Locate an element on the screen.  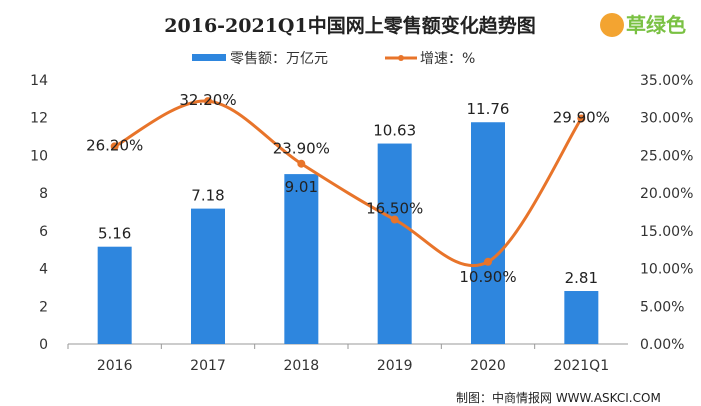
chart-title: 2016-2021Q1中国网上零售额变化趋势图 is located at coordinates (349, 25).